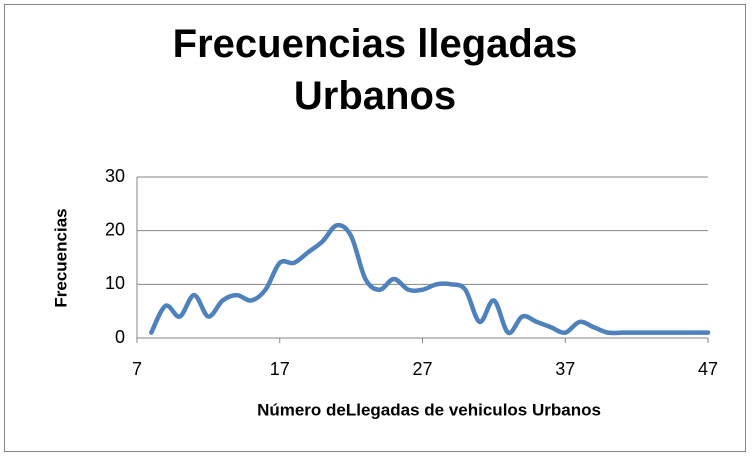 The width and height of the screenshot is (751, 457). Describe the element at coordinates (60, 257) in the screenshot. I see `y-axis-label: Frecuencias` at that location.